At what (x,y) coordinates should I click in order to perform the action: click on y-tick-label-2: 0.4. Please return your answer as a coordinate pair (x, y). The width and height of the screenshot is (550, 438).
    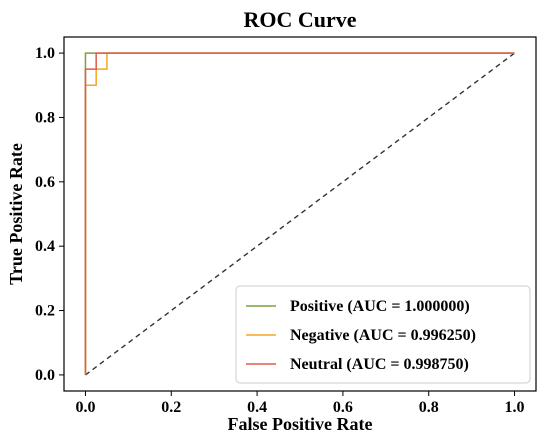
    Looking at the image, I should click on (45, 246).